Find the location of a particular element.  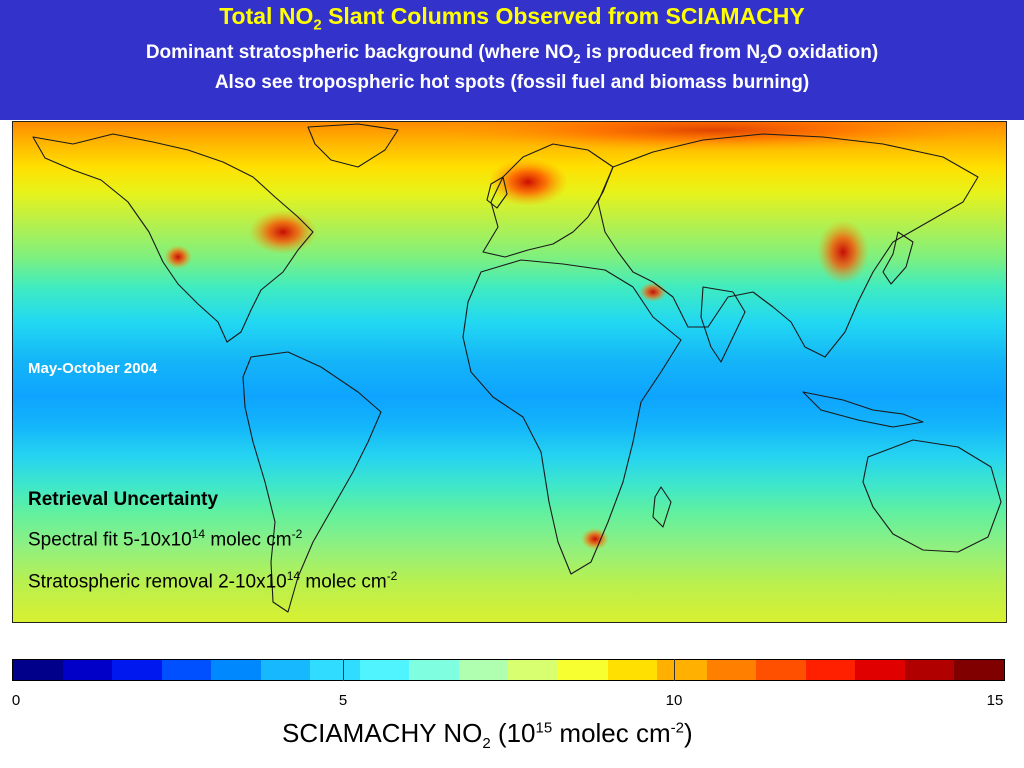

south-america-outline is located at coordinates (312, 482).